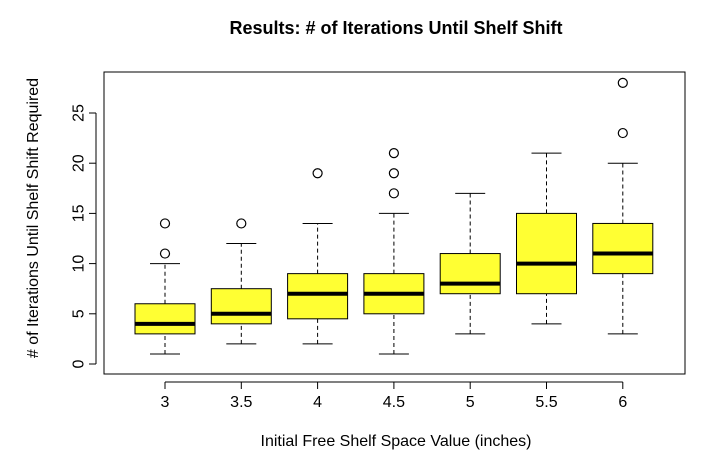 The height and width of the screenshot is (464, 708). Describe the element at coordinates (165, 402) in the screenshot. I see `x-tick-label: 3` at that location.